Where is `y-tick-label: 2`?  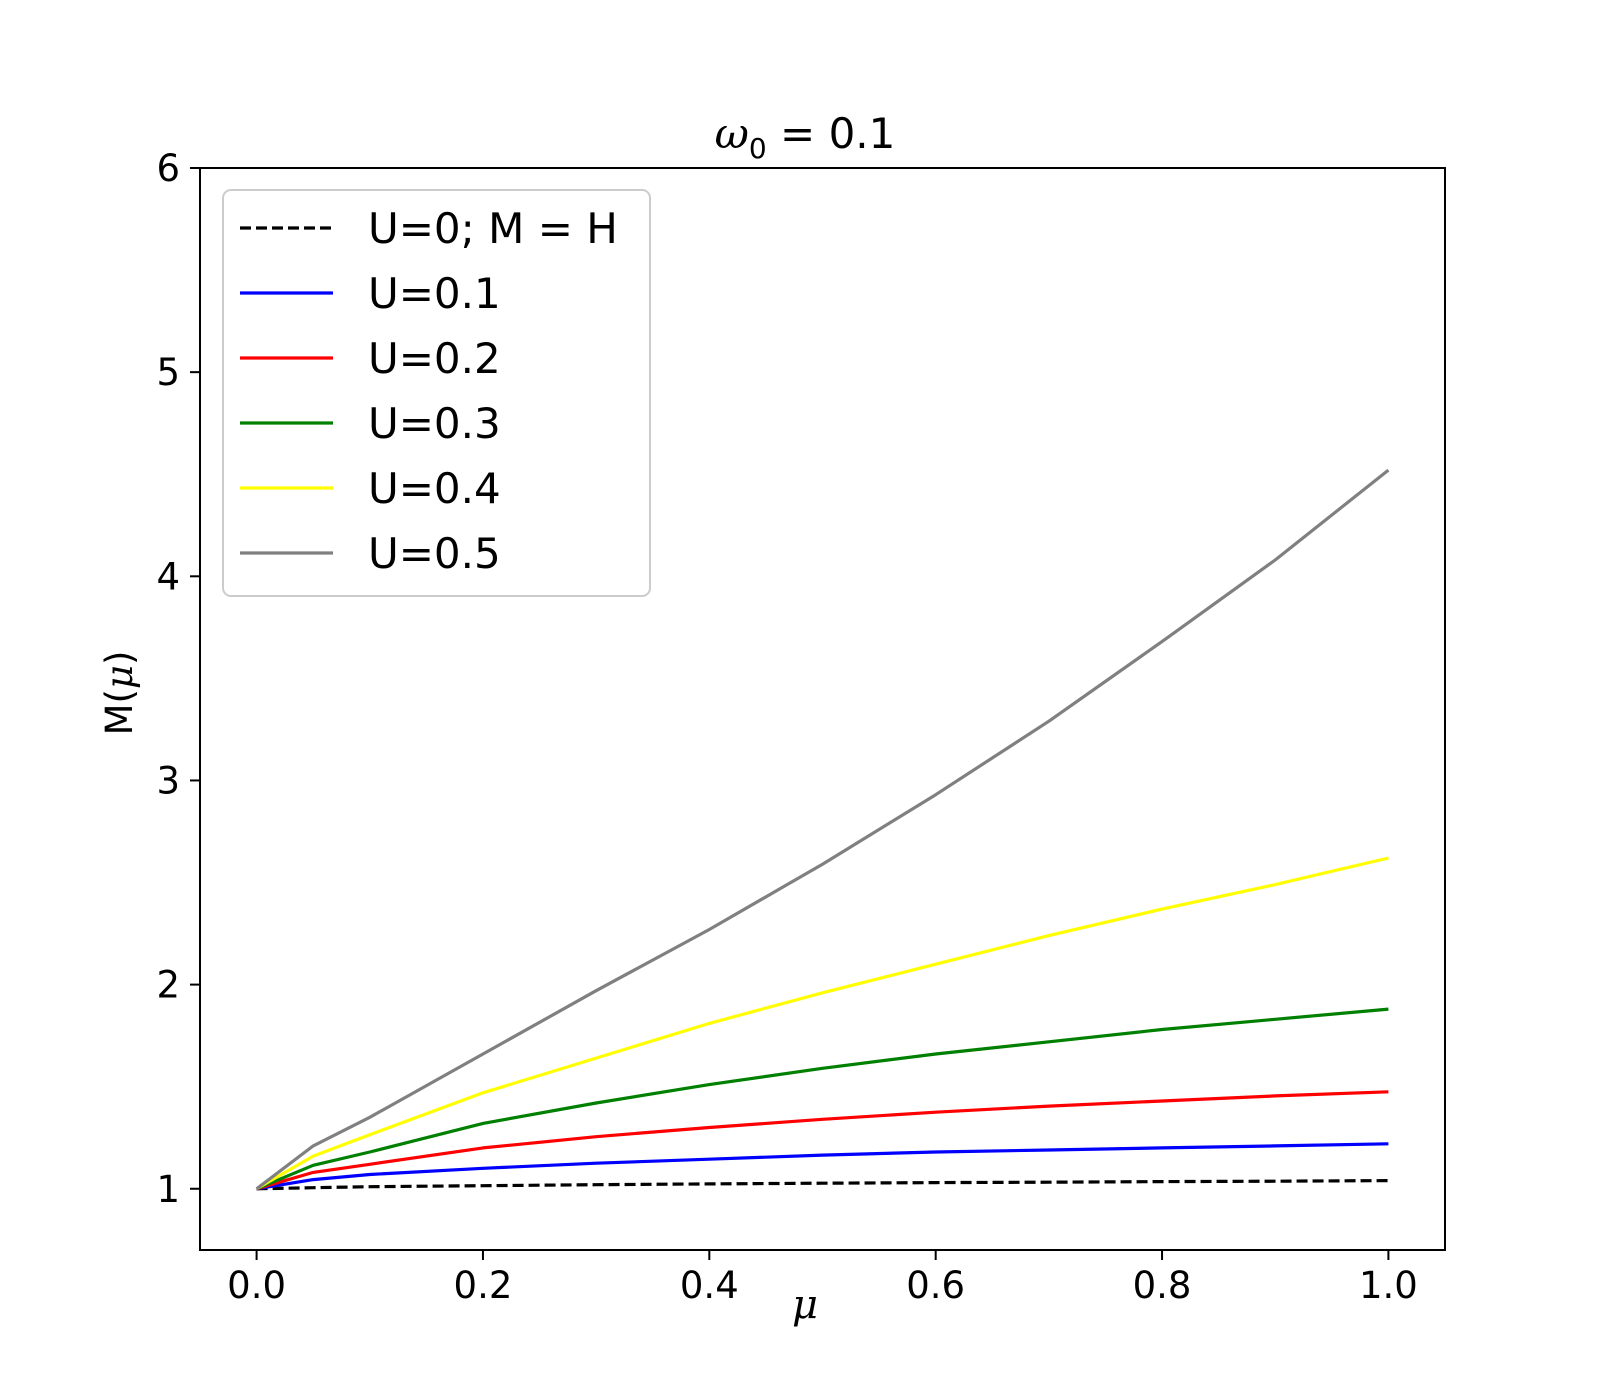
y-tick-label: 2 is located at coordinates (168, 985).